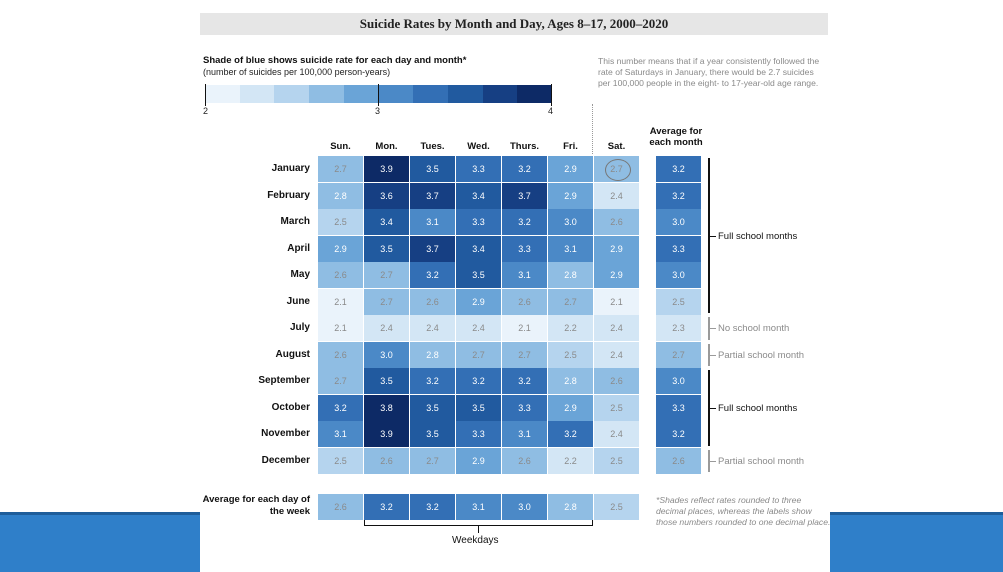 The width and height of the screenshot is (1003, 572). What do you see at coordinates (616, 507) in the screenshot?
I see `day-average-cell: 2.5` at bounding box center [616, 507].